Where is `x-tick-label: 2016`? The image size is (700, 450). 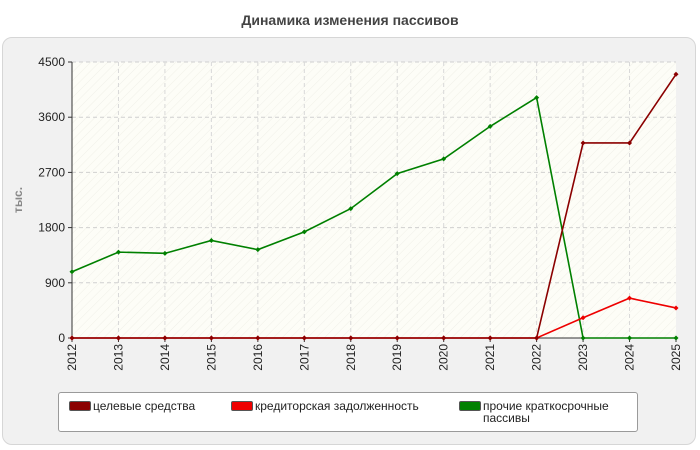 x-tick-label: 2016 is located at coordinates (258, 357).